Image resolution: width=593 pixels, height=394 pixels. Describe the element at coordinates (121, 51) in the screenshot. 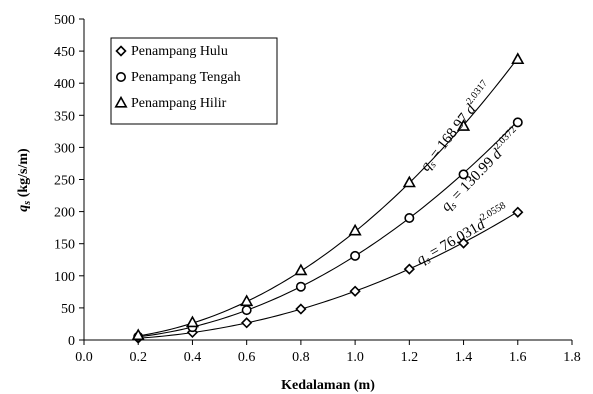

I see `legend-marker-hulu` at that location.